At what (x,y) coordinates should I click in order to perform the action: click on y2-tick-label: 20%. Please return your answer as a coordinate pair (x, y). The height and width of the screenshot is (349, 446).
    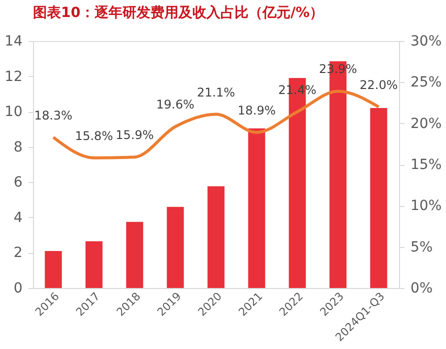
    Looking at the image, I should click on (426, 124).